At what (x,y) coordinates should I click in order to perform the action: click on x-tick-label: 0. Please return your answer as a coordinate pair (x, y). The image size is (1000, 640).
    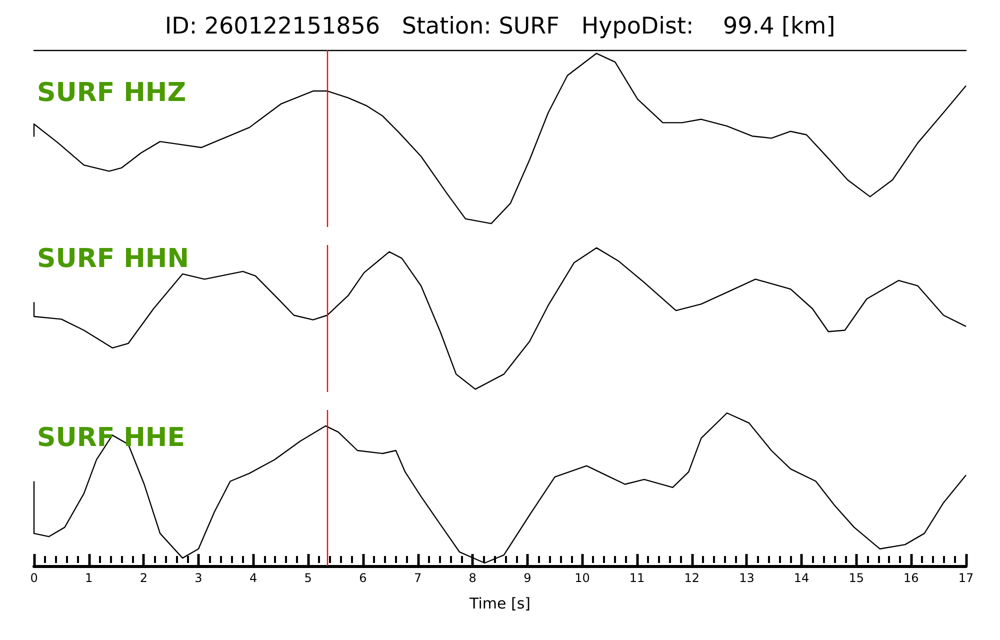
    Looking at the image, I should click on (34, 578).